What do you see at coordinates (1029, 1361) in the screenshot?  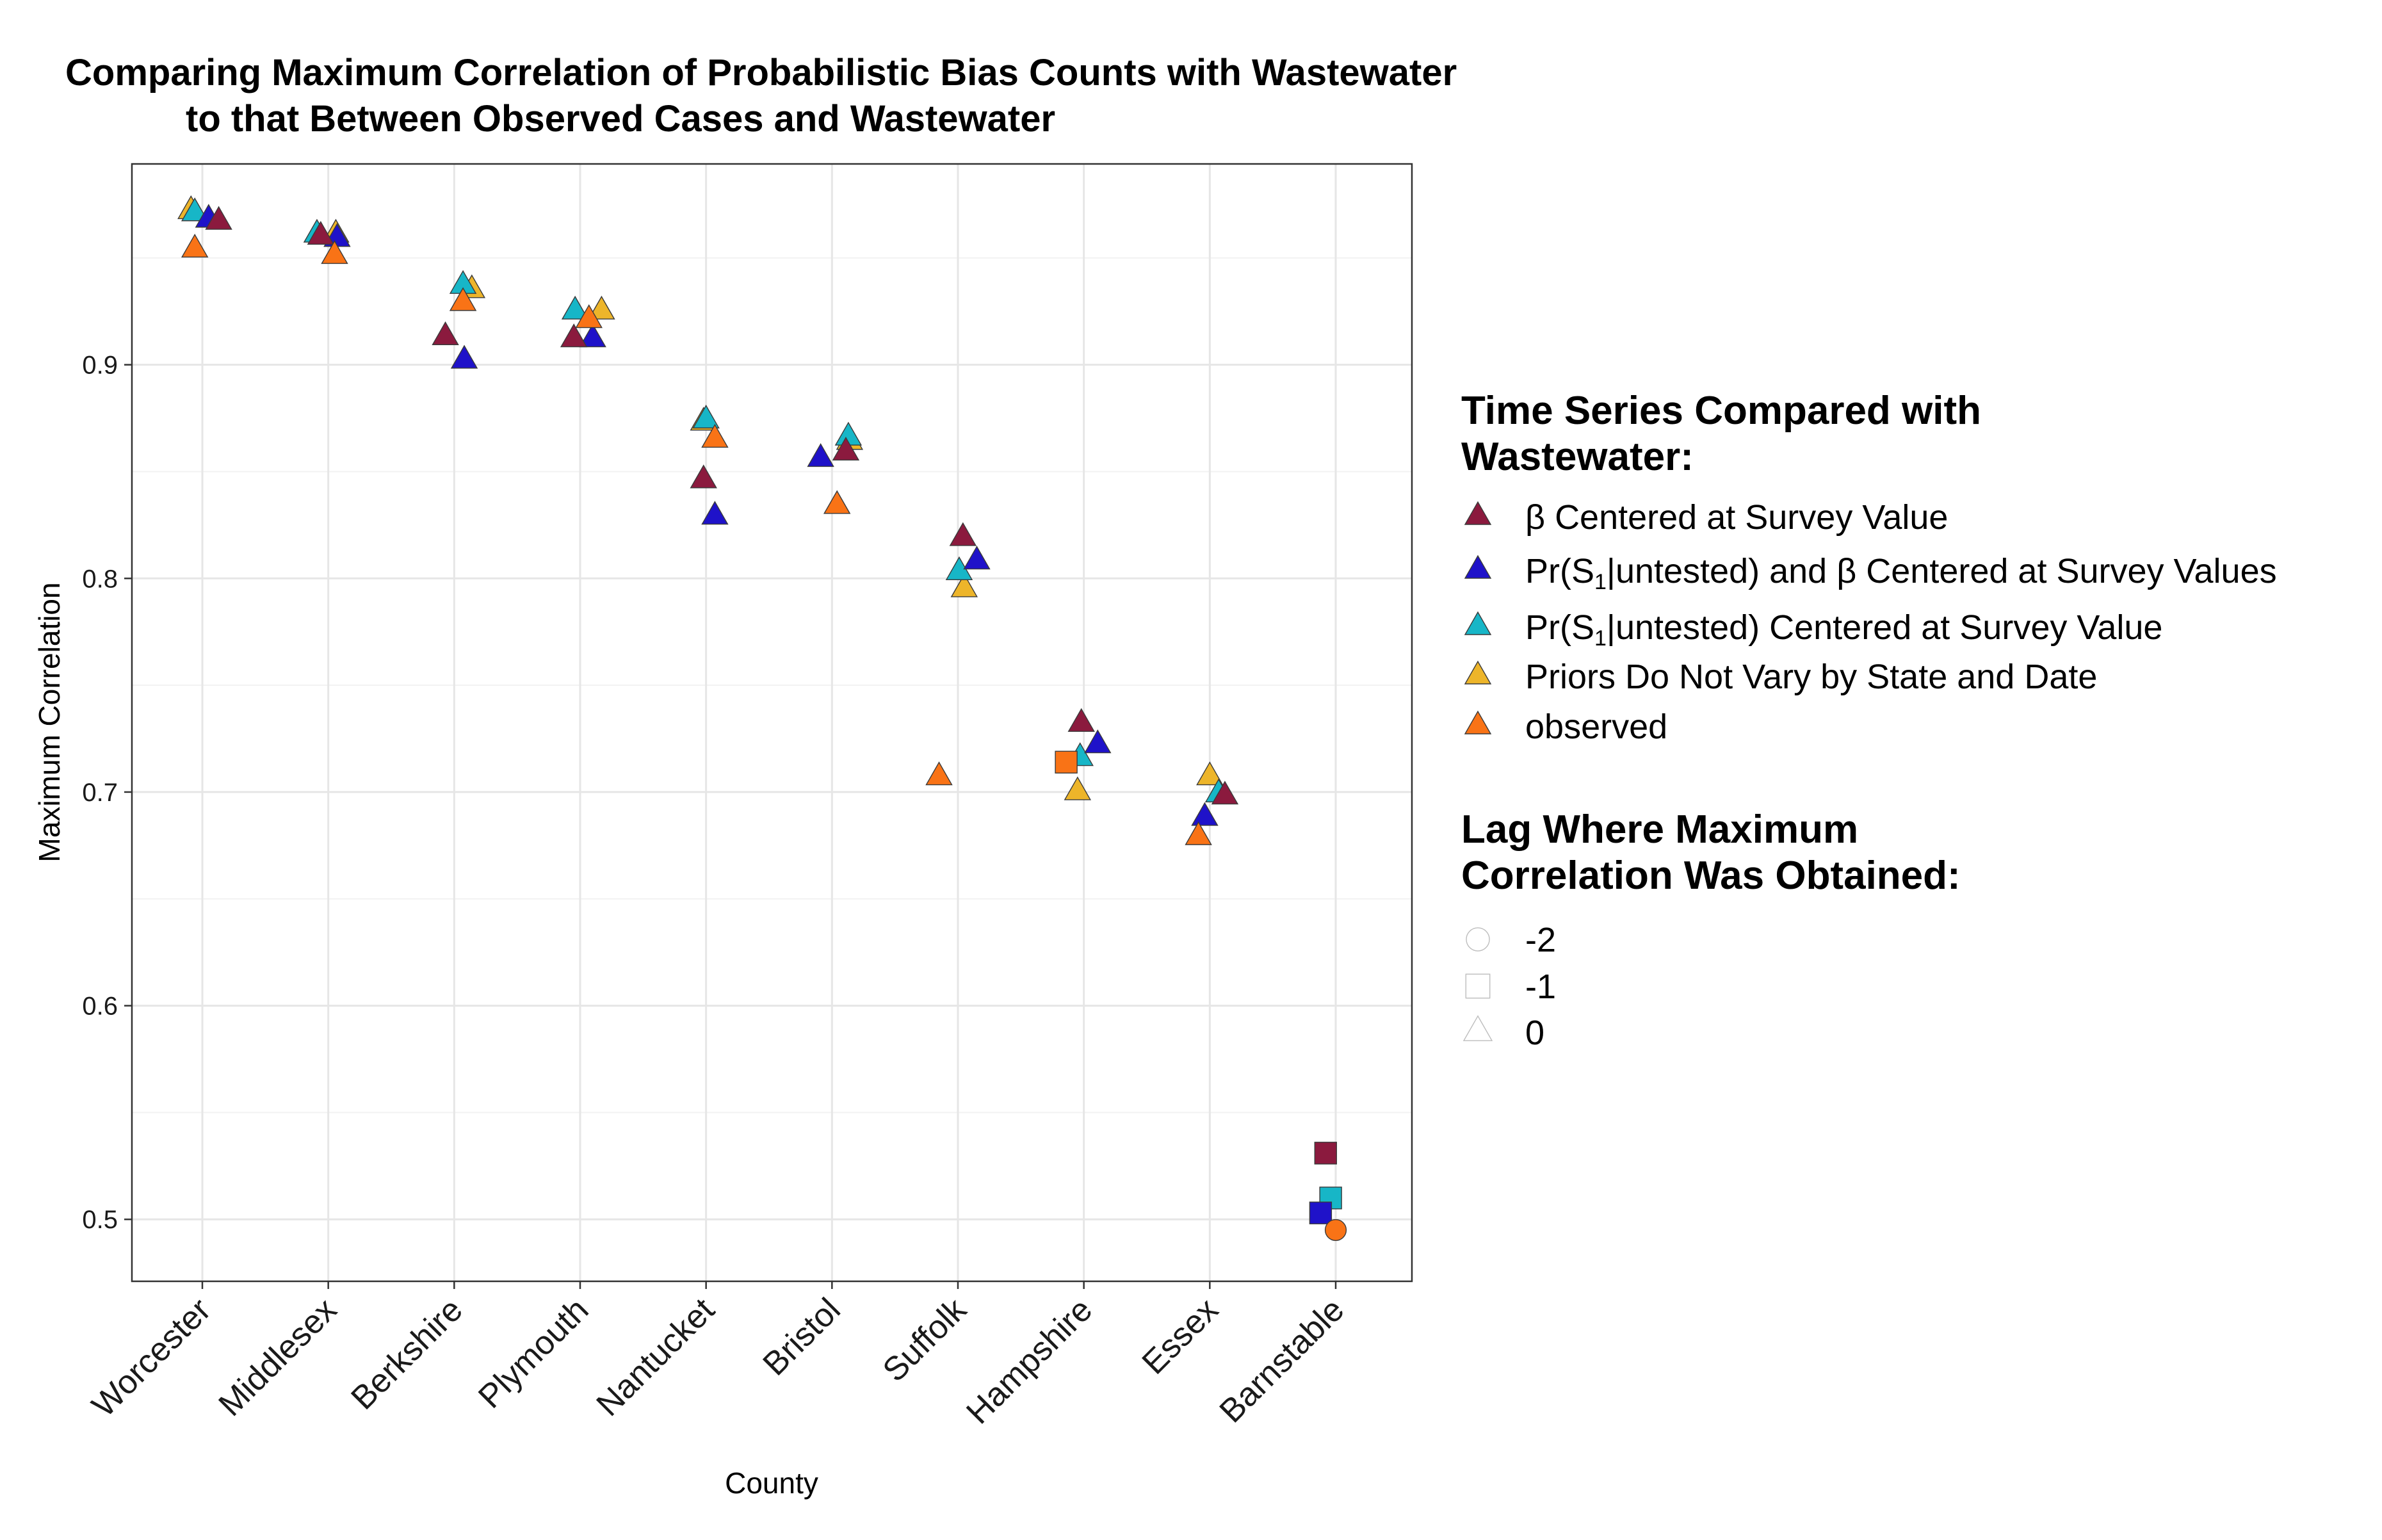 I see `x-tick-label: Hampshire` at bounding box center [1029, 1361].